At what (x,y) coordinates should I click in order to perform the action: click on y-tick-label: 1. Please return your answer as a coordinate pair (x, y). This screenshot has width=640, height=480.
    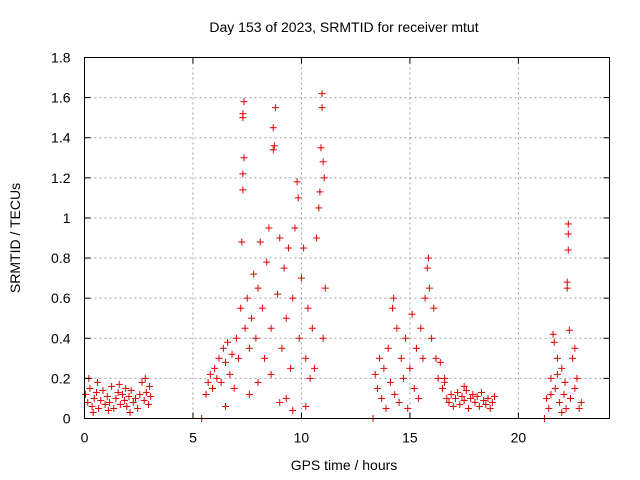
    Looking at the image, I should click on (67, 218).